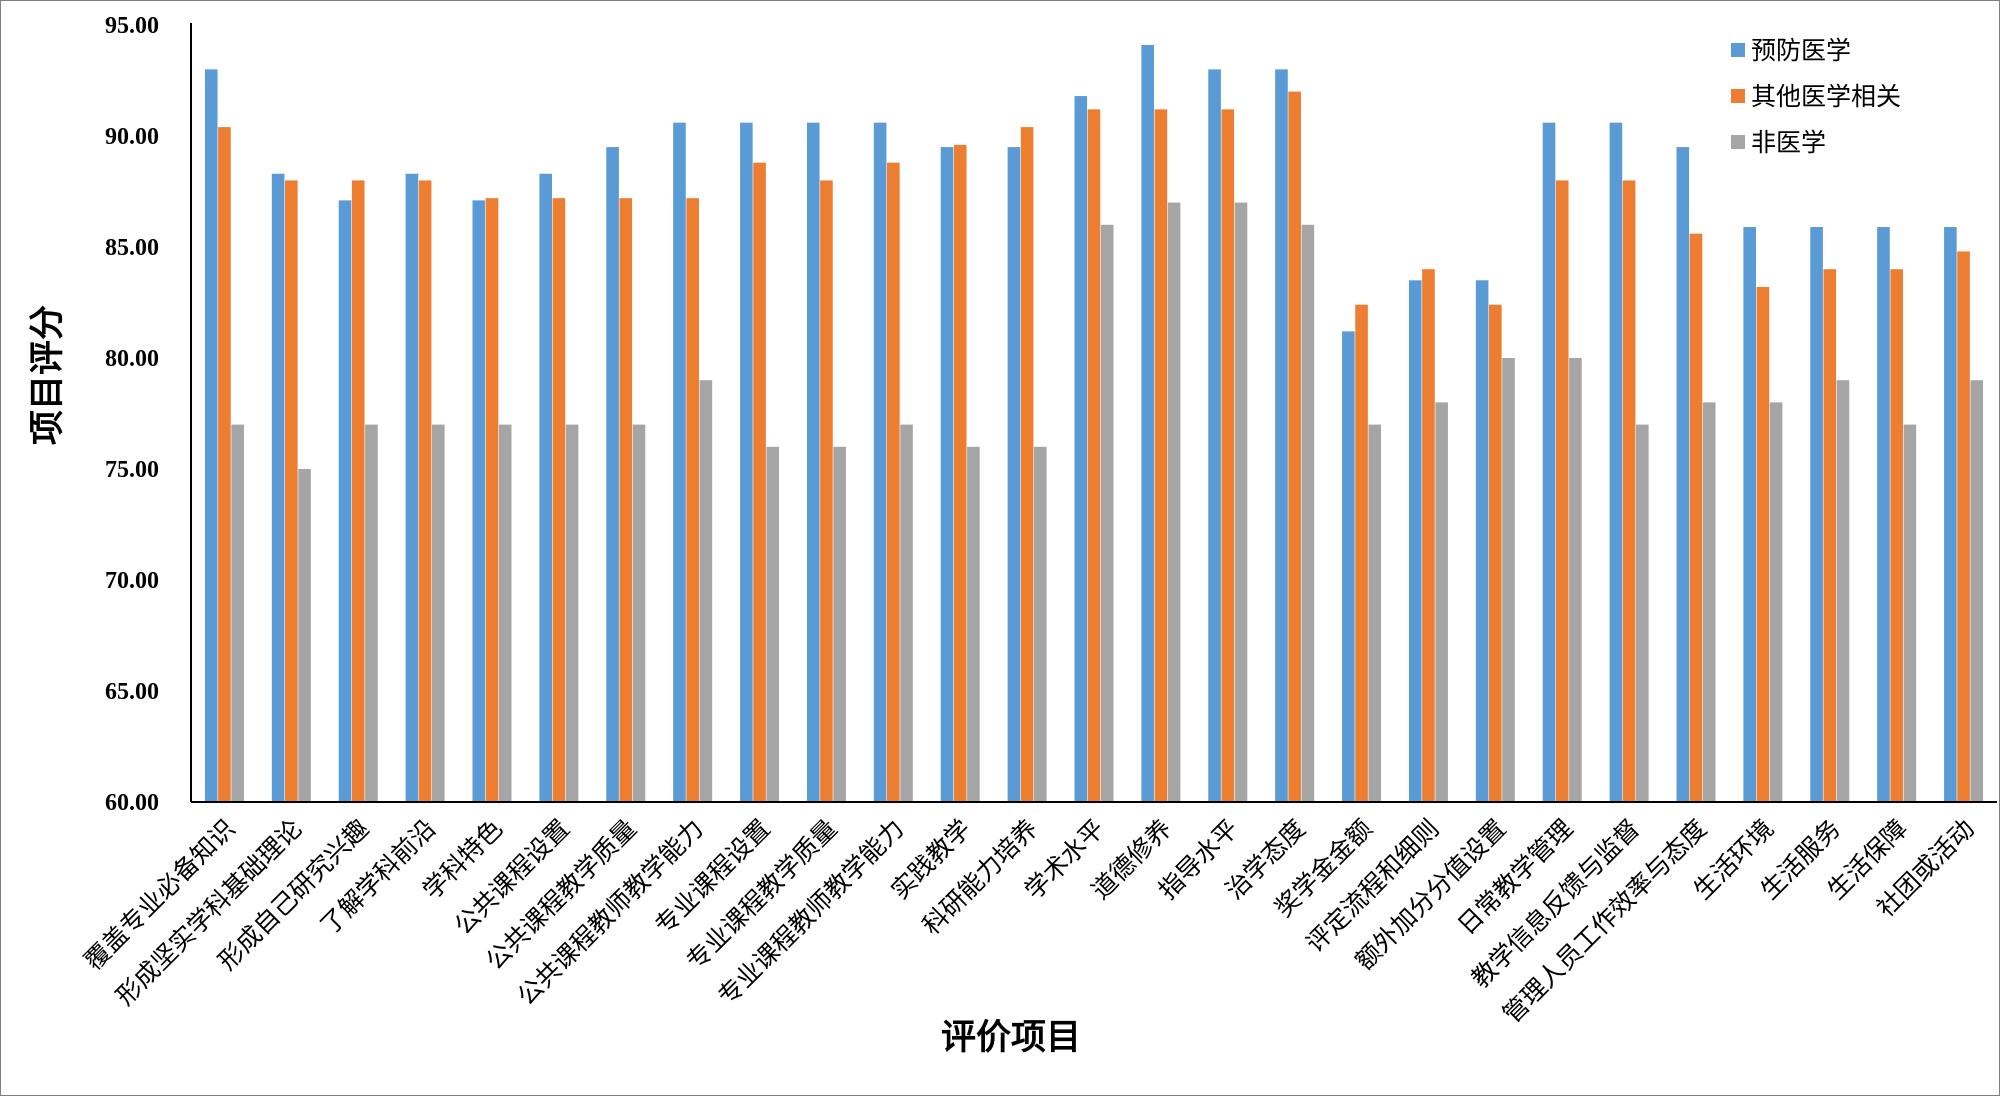  Describe the element at coordinates (132, 248) in the screenshot. I see `y-tick-label: 85.00` at that location.